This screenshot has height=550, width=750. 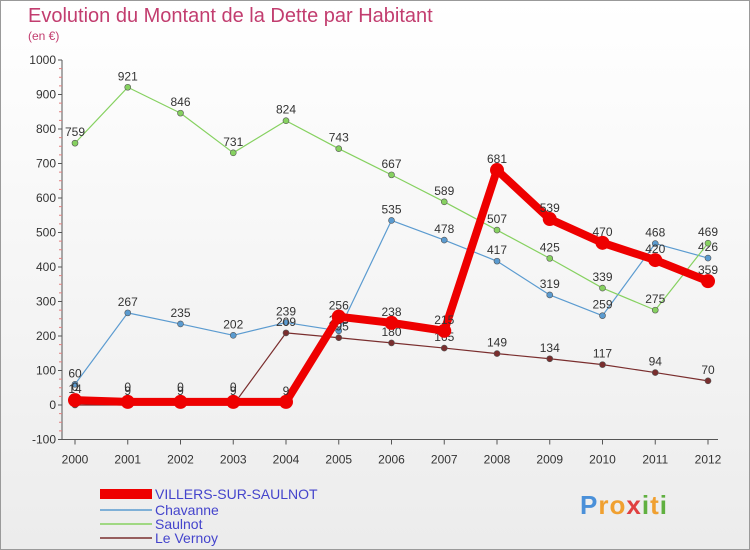 What do you see at coordinates (46, 336) in the screenshot?
I see `y-tick-label: 200` at bounding box center [46, 336].